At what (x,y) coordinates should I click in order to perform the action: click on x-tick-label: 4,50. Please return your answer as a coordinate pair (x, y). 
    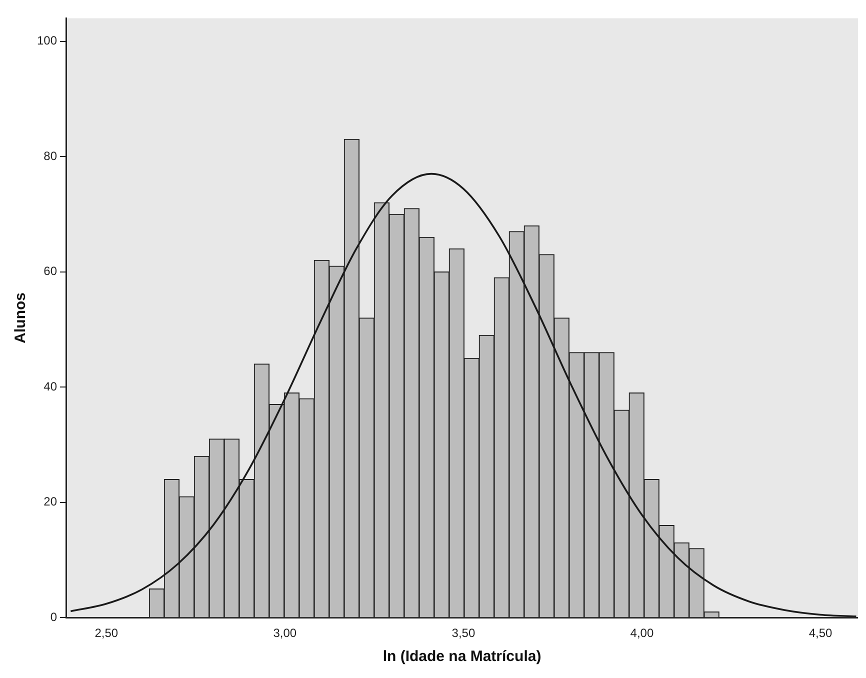
    Looking at the image, I should click on (820, 633).